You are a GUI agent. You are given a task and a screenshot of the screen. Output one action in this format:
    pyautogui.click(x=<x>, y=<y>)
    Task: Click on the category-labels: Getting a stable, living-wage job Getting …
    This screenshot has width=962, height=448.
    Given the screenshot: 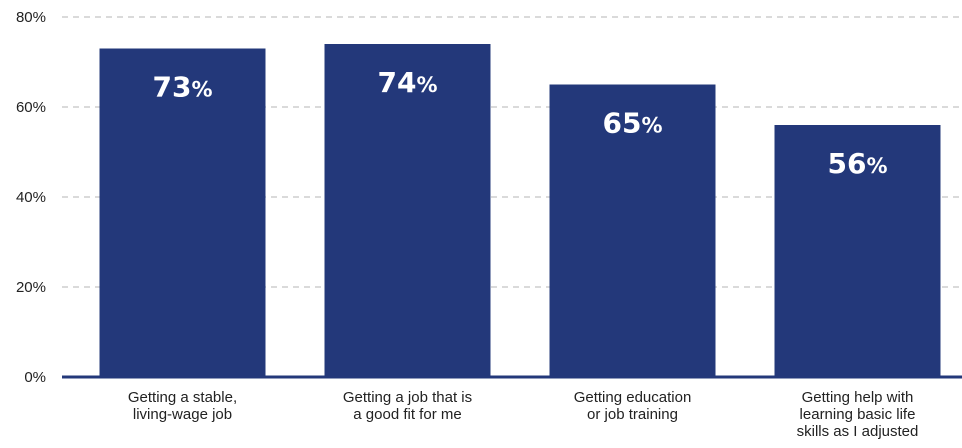 What is the action you would take?
    pyautogui.click(x=523, y=414)
    